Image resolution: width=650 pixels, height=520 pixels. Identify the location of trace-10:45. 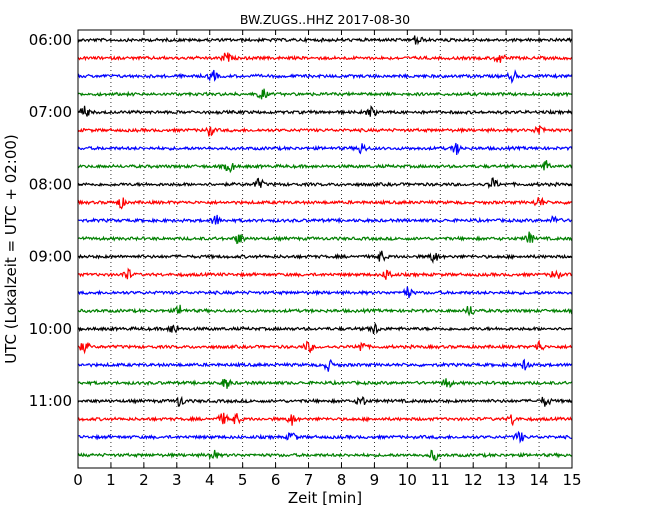
(325, 383).